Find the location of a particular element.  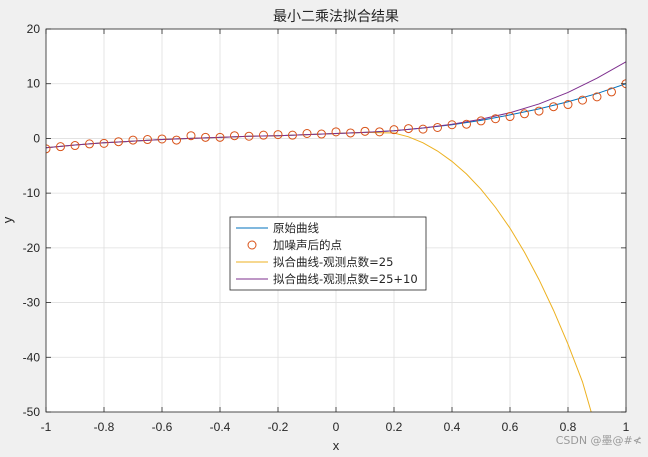

x-axis-label: x is located at coordinates (336, 445).